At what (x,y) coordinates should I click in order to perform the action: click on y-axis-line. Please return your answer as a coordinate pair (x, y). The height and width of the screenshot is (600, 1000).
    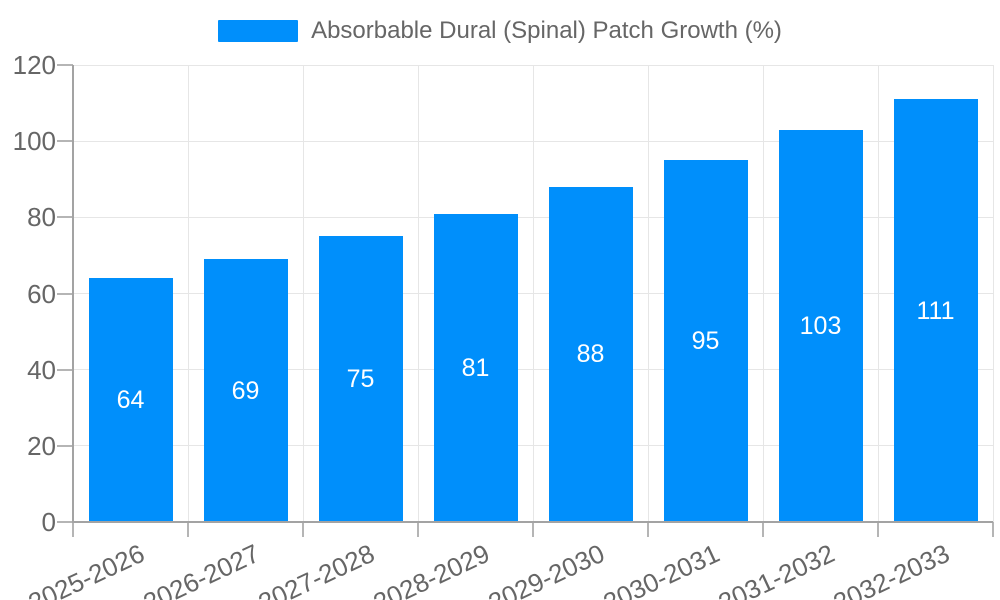
    Looking at the image, I should click on (73, 294).